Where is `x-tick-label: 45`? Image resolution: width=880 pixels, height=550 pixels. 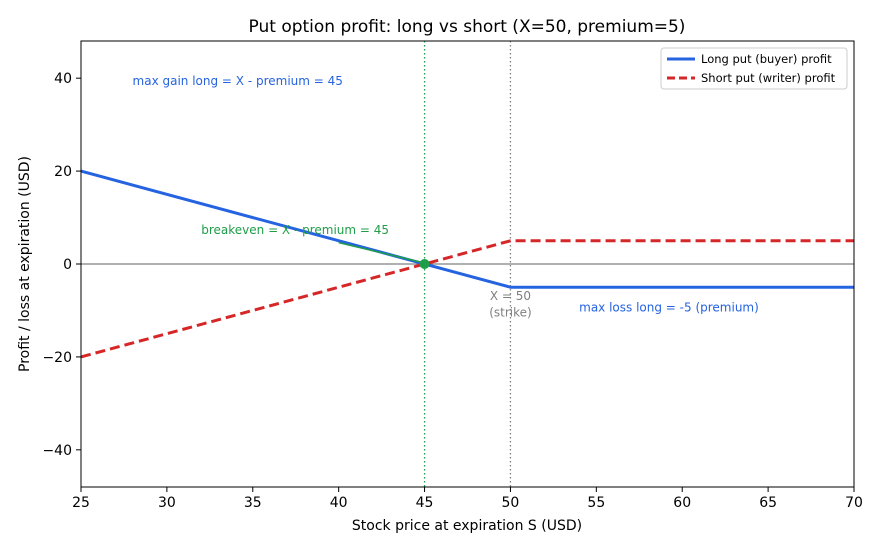 x-tick-label: 45 is located at coordinates (425, 503).